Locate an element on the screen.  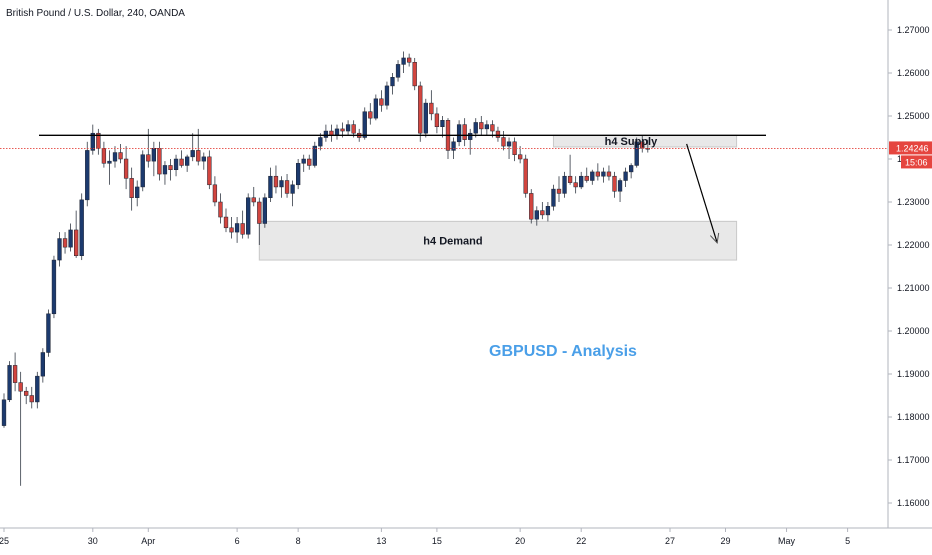
demand-zone is located at coordinates (498, 240).